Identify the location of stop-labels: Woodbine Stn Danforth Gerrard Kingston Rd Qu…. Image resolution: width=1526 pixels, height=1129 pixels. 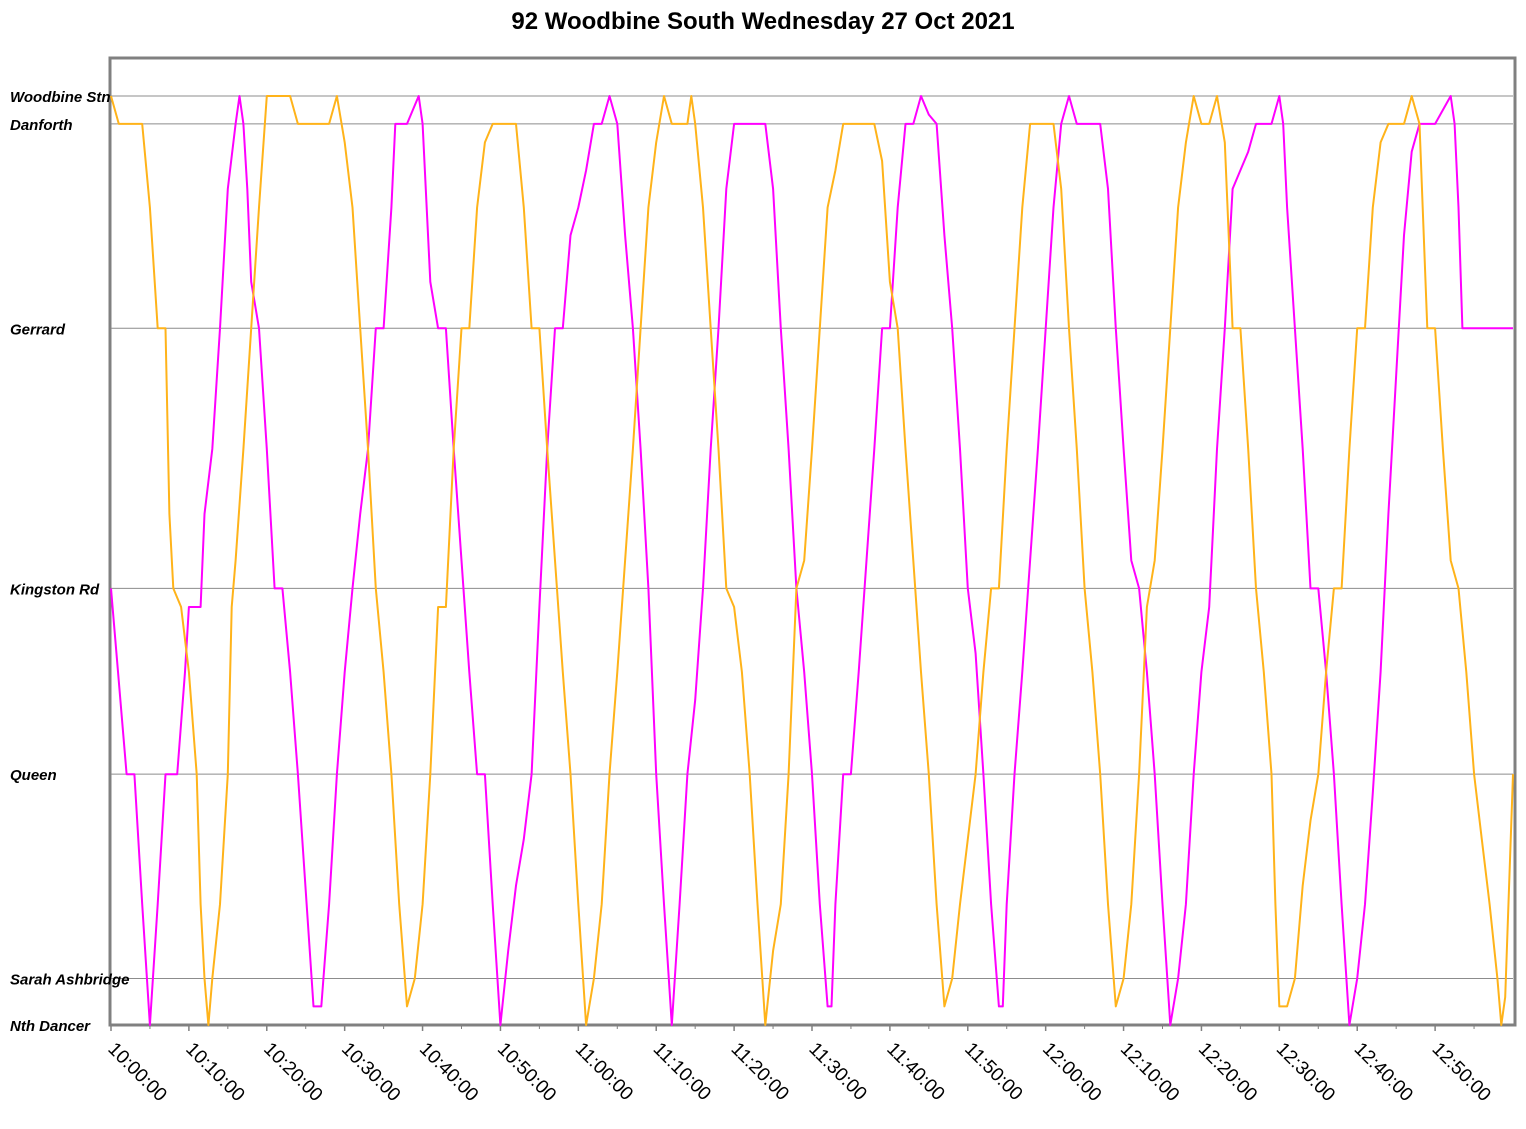
(69, 562).